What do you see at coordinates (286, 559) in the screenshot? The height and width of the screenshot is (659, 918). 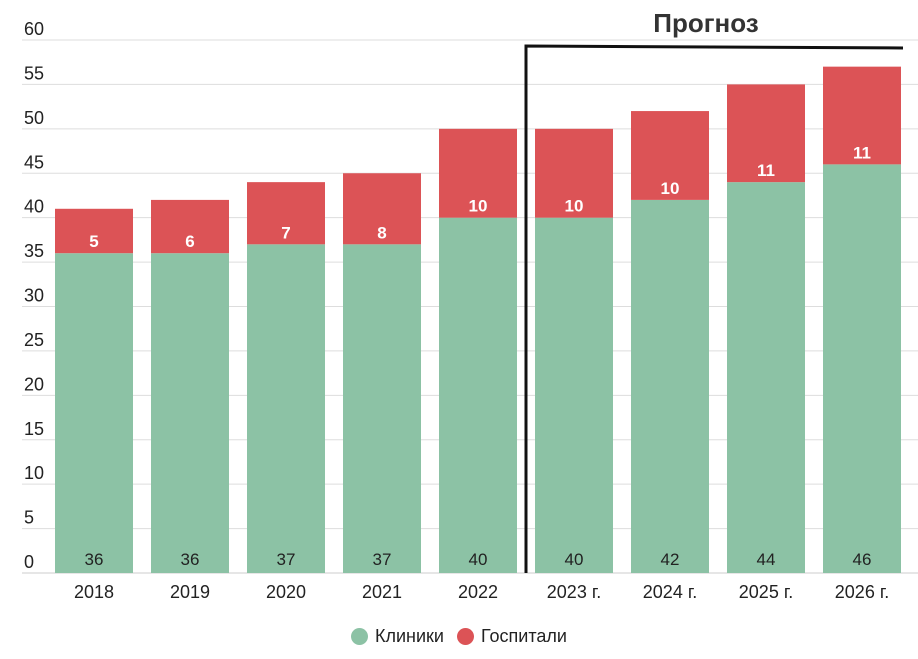 I see `label-clinics-2020: 37` at bounding box center [286, 559].